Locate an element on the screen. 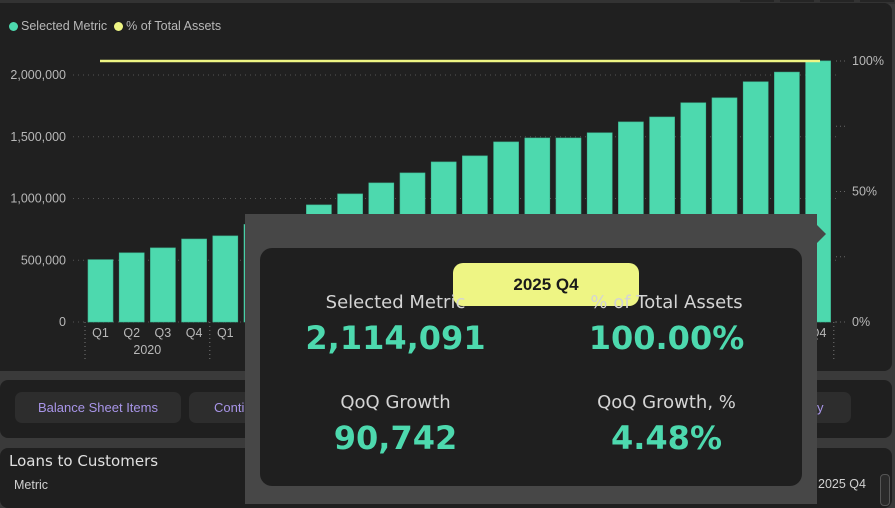  tooltip-cell-qoq-growth-pct: QoQ Growth, % 4.48% is located at coordinates (666, 424).